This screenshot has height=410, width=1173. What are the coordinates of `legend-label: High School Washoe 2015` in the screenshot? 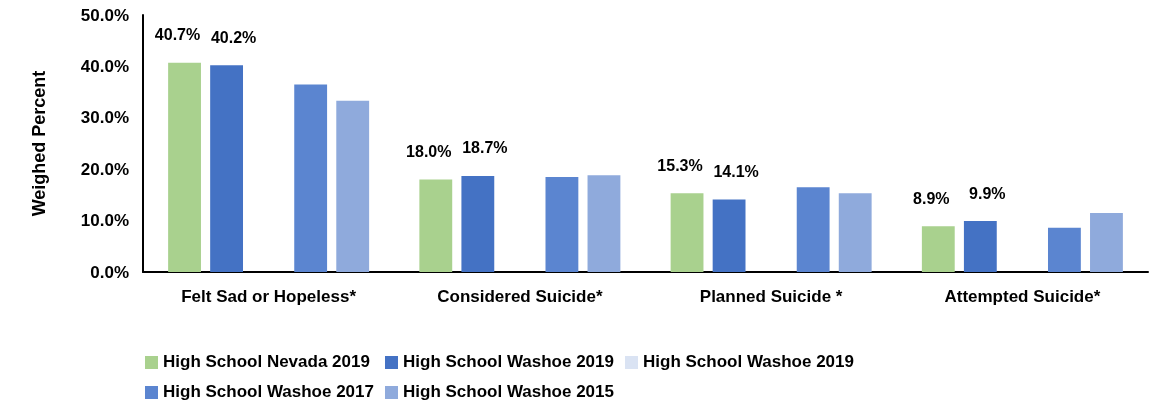 It's located at (508, 392).